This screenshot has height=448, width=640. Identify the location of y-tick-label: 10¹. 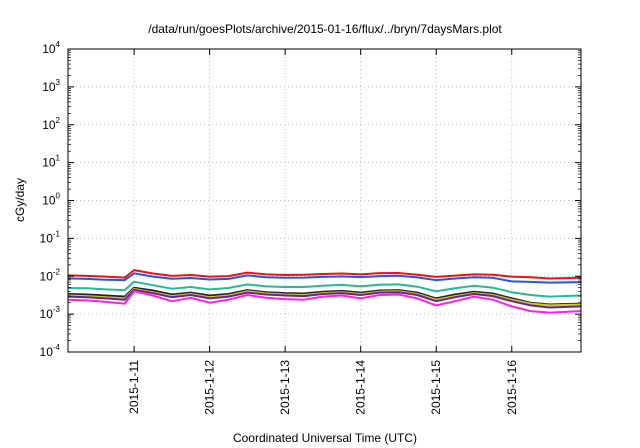
(51, 162).